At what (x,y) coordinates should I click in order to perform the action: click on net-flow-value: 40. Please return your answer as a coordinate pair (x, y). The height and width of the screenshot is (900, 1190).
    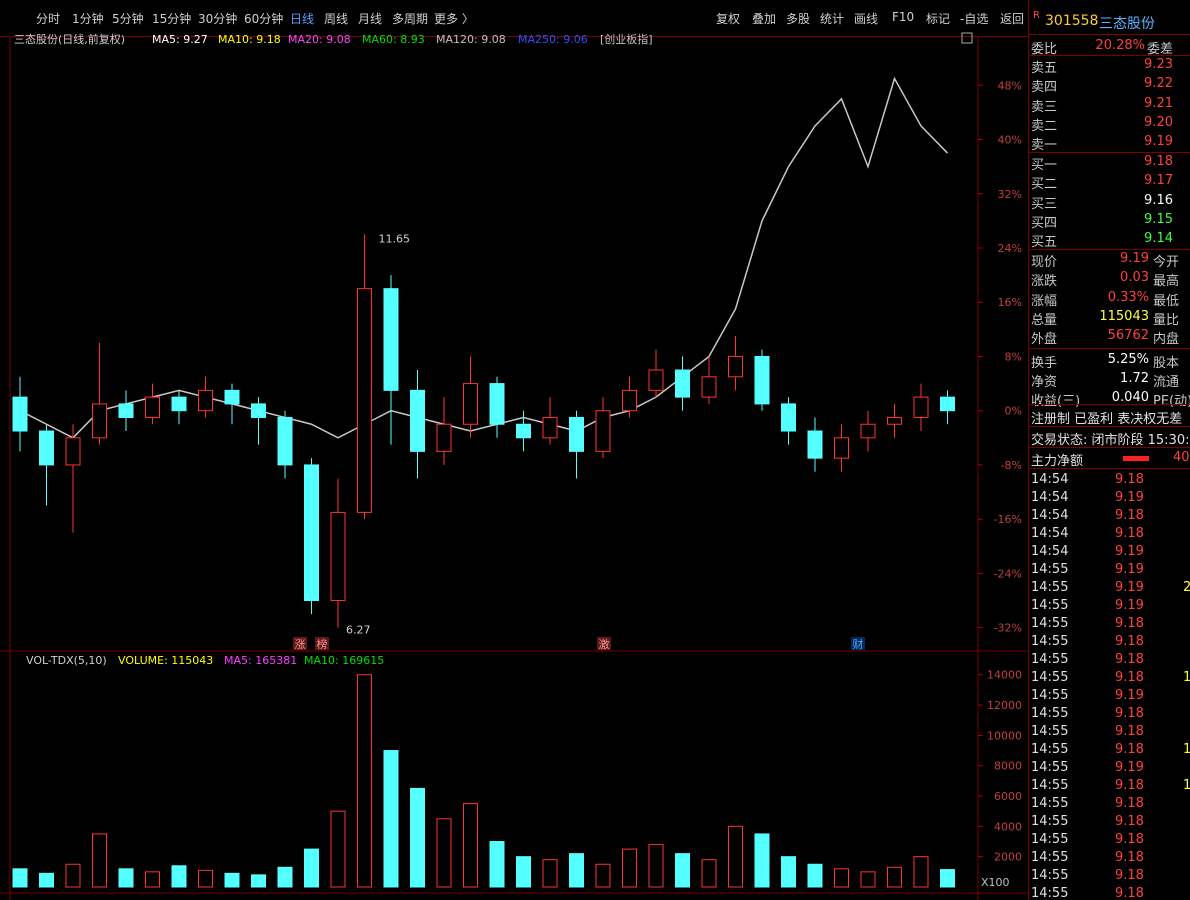
    Looking at the image, I should click on (1181, 457).